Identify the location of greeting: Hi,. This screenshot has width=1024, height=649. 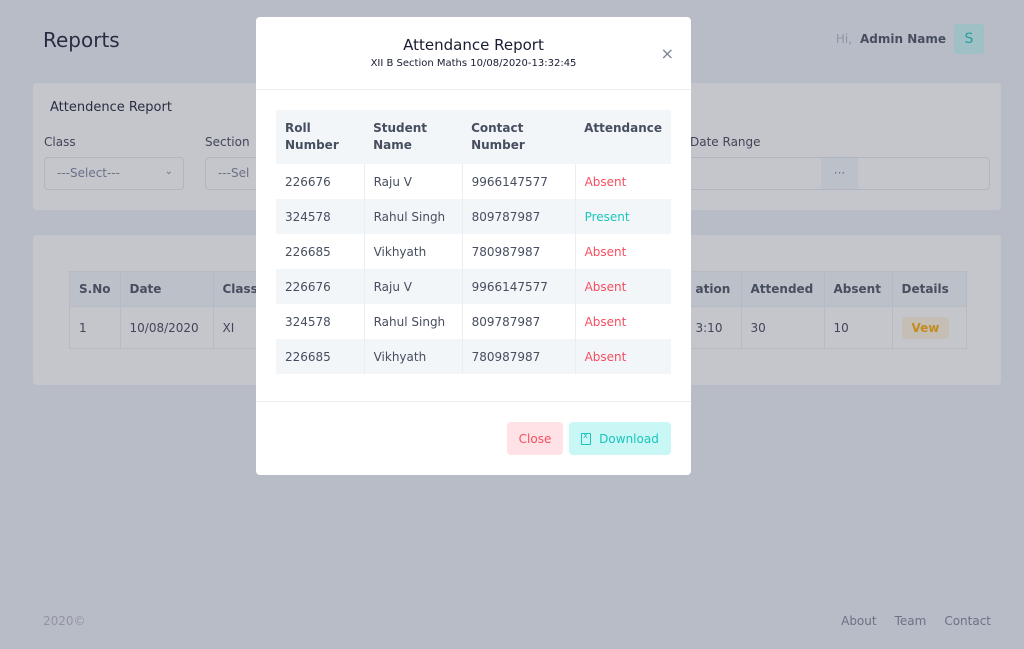
(843, 39).